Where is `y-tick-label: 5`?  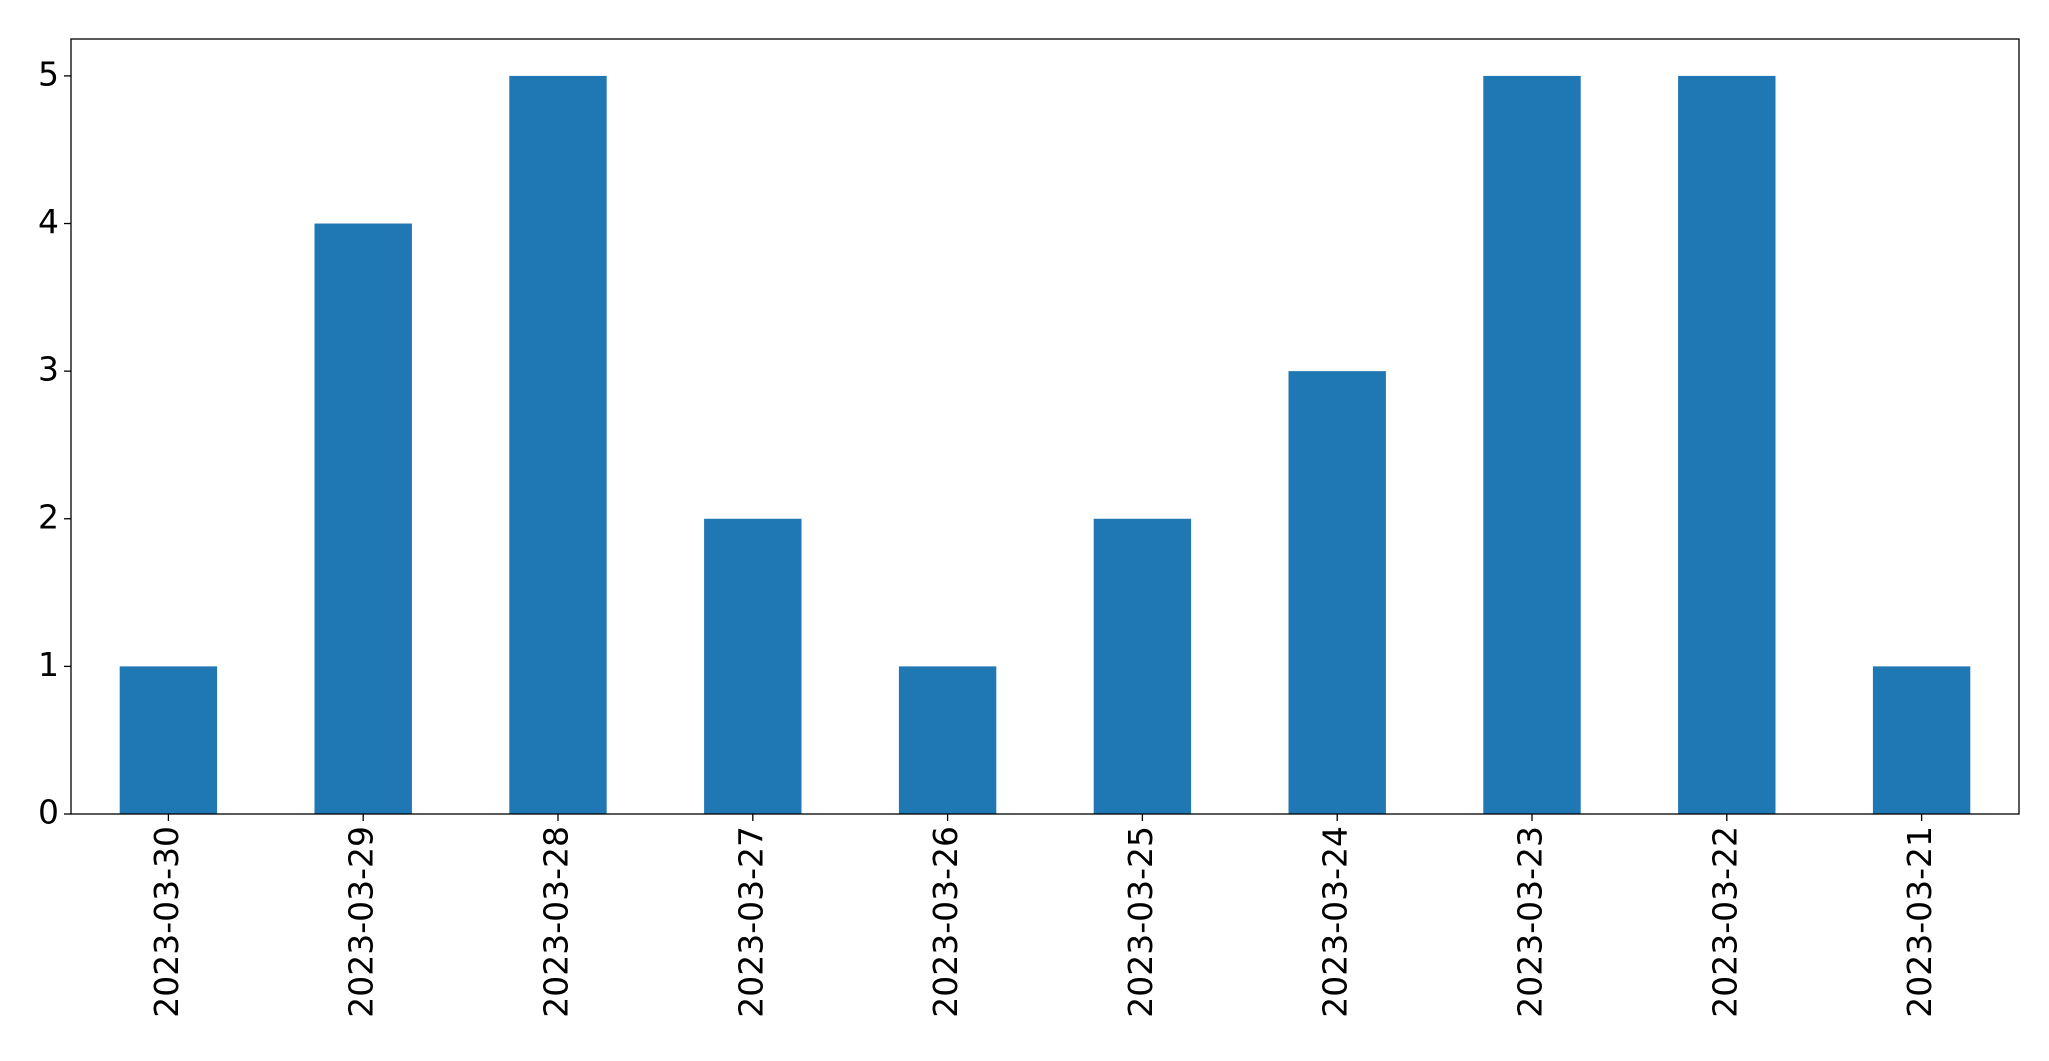
y-tick-label: 5 is located at coordinates (48, 73).